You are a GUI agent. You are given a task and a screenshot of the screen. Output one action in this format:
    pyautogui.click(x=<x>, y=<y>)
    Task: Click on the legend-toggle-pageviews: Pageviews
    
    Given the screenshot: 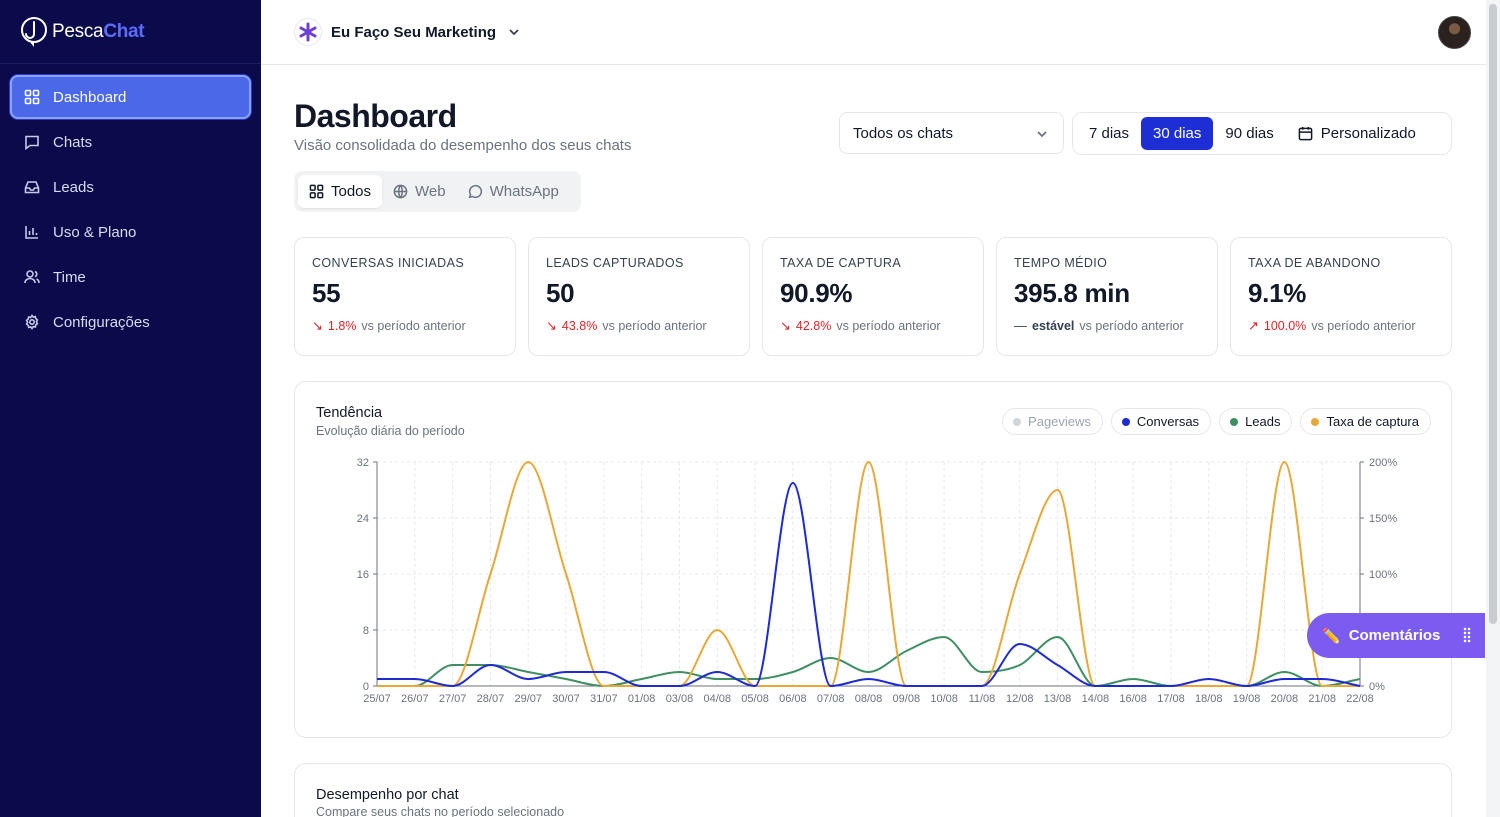 What is the action you would take?
    pyautogui.click(x=1052, y=421)
    